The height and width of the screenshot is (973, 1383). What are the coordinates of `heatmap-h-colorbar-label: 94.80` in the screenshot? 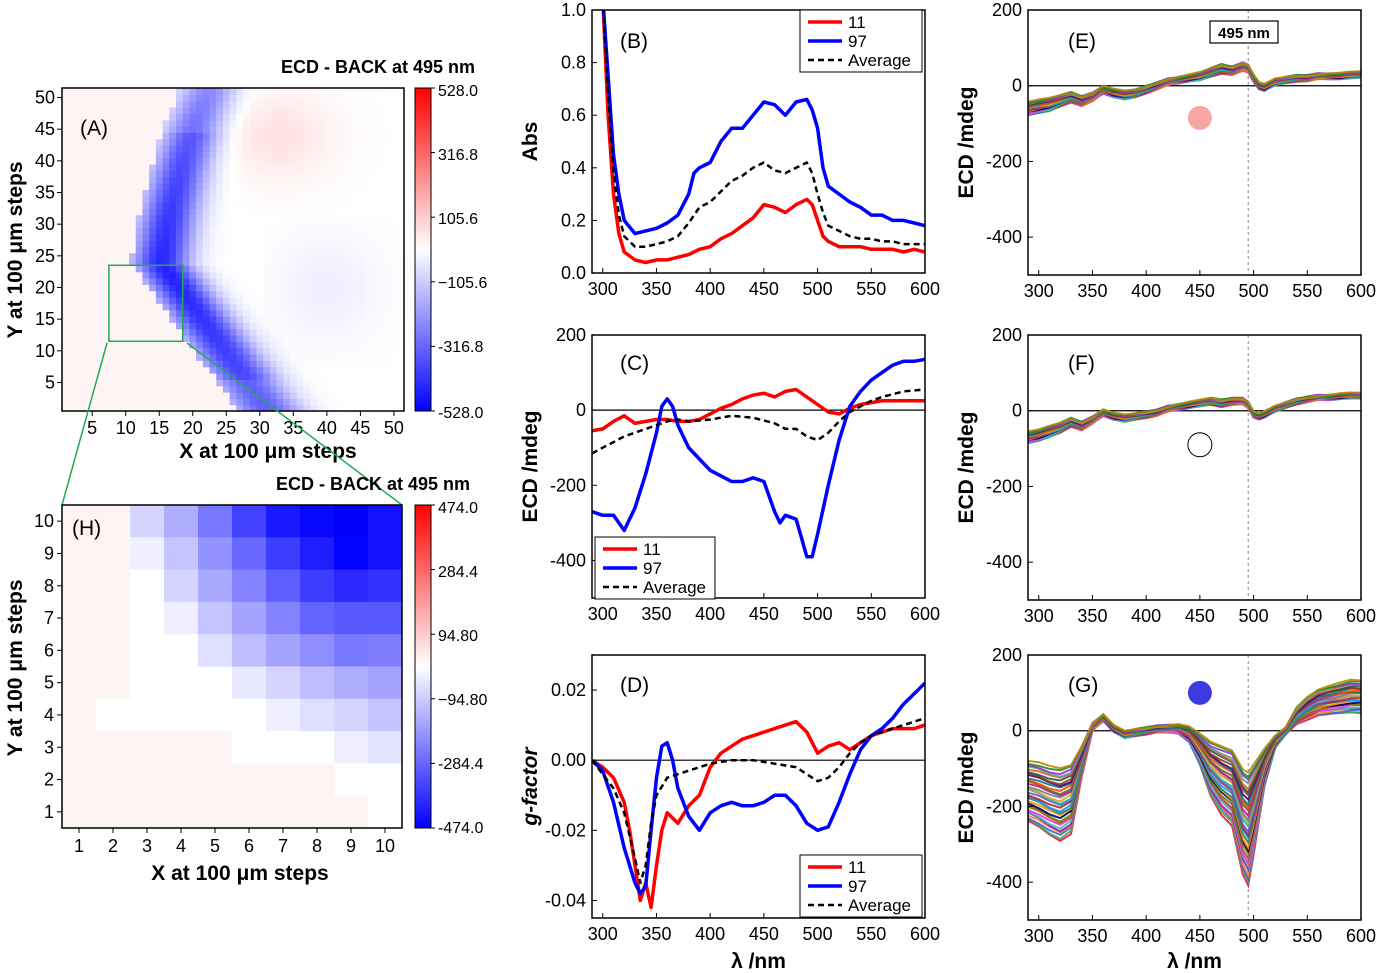 It's located at (458, 636).